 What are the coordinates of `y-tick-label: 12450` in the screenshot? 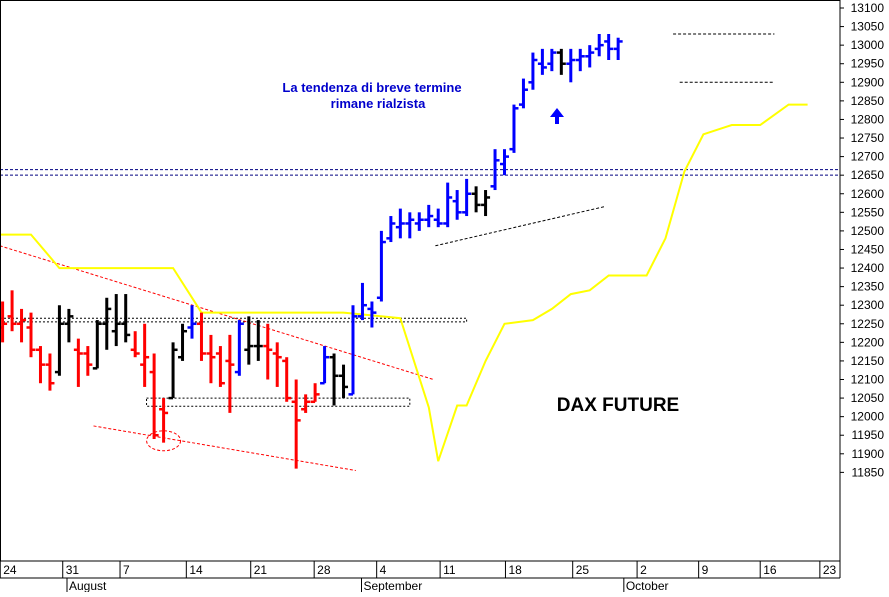 It's located at (868, 249).